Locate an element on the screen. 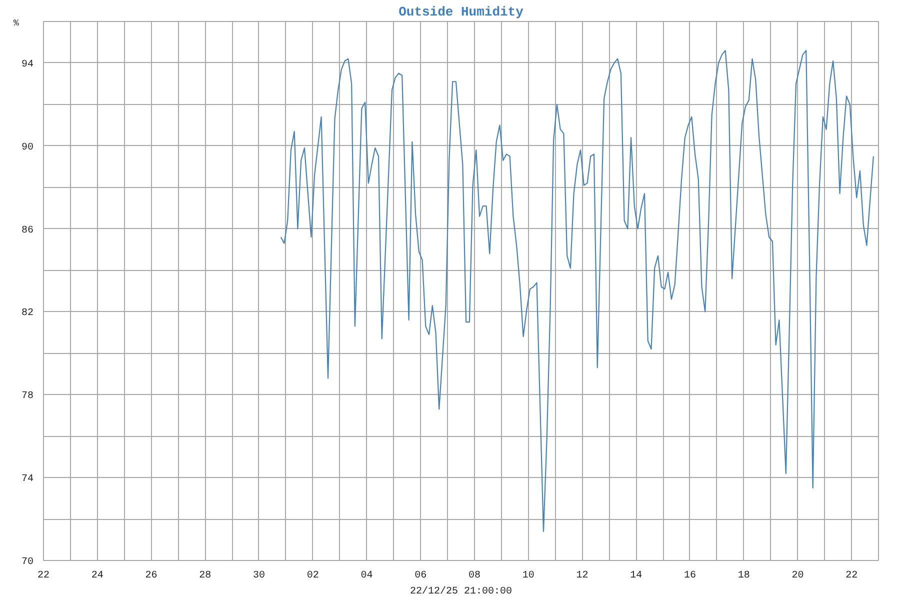 Image resolution: width=900 pixels, height=600 pixels. x-tick-label: 18 is located at coordinates (744, 576).